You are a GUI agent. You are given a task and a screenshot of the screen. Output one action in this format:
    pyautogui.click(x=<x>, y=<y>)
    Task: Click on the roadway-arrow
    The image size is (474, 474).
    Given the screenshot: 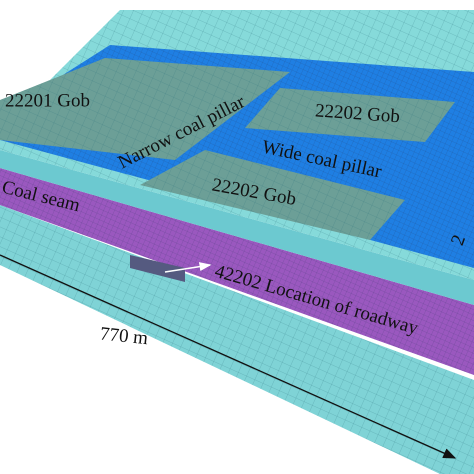 What is the action you would take?
    pyautogui.click(x=188, y=267)
    